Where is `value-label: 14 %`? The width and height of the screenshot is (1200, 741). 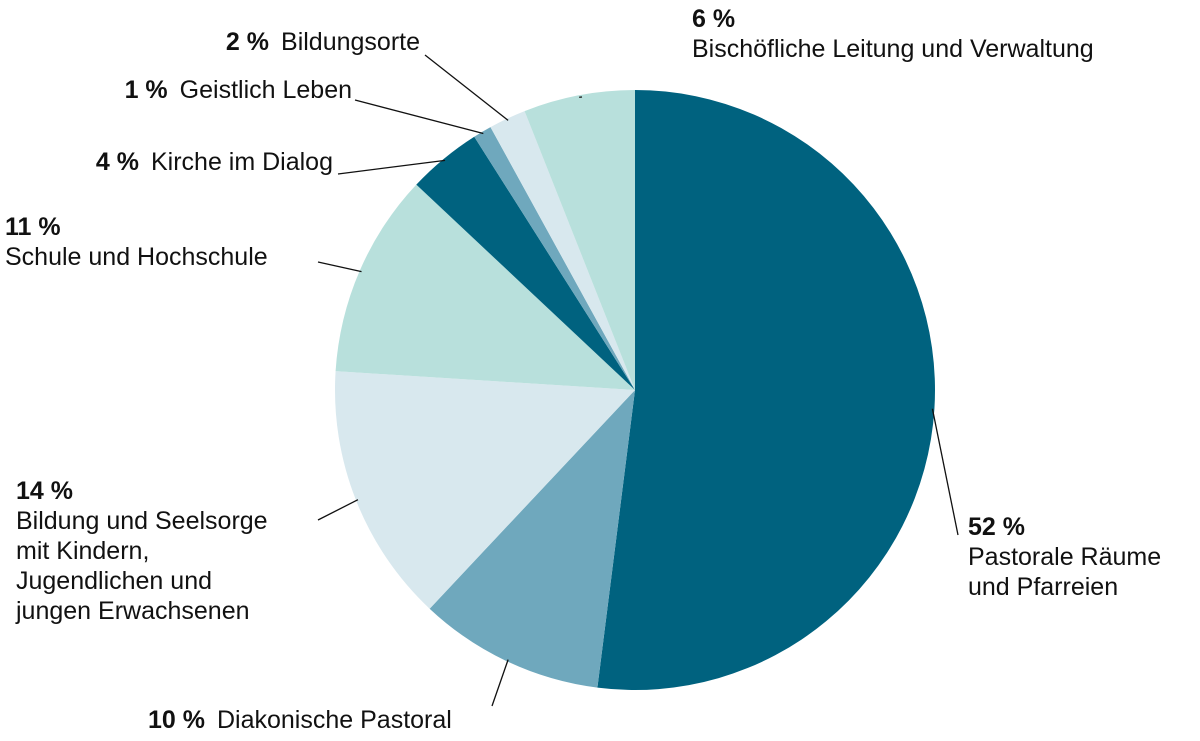
value-label: 14 % is located at coordinates (44, 491).